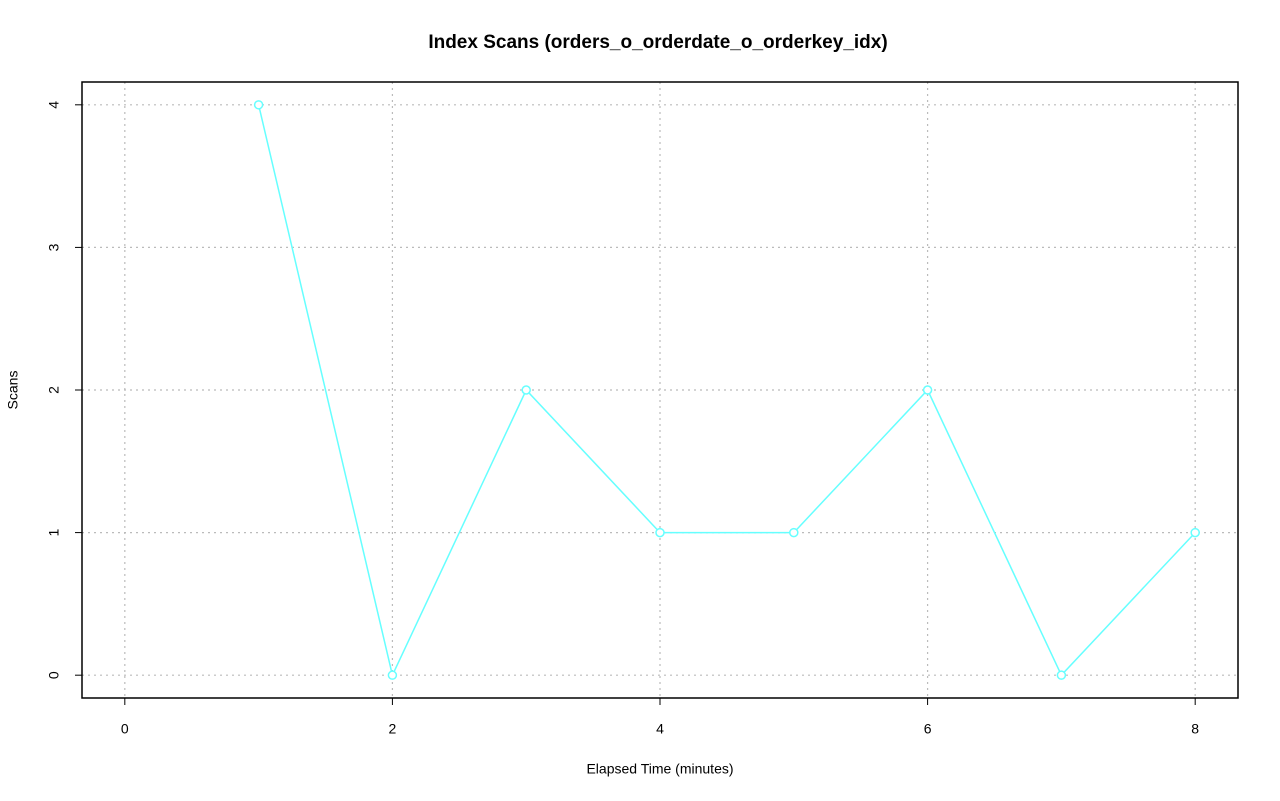 This screenshot has height=801, width=1280. I want to click on y-tick-label: 3, so click(54, 247).